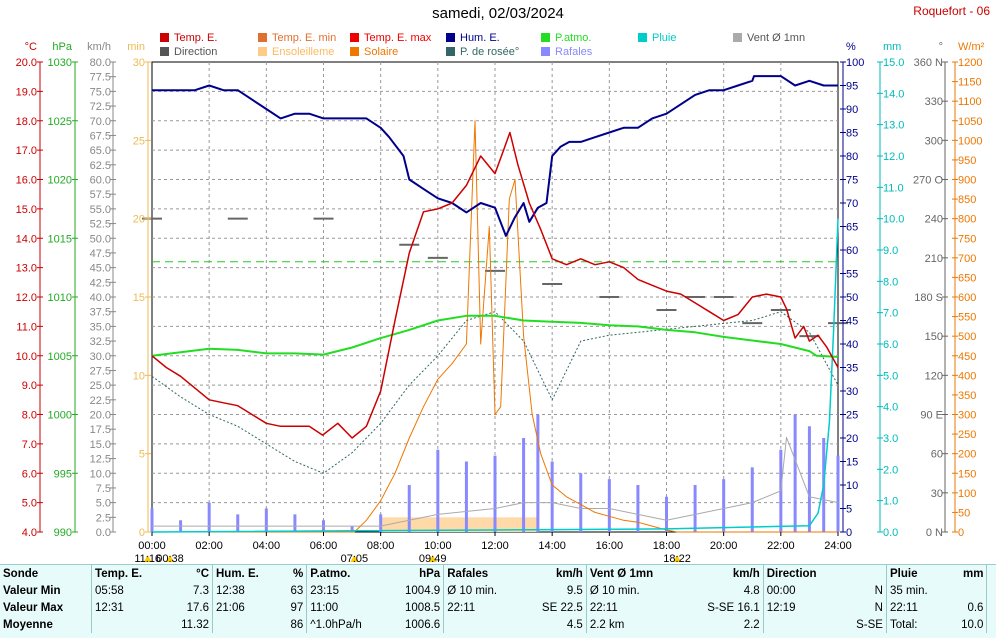  I want to click on x-tick-label: 24:00, so click(838, 546).